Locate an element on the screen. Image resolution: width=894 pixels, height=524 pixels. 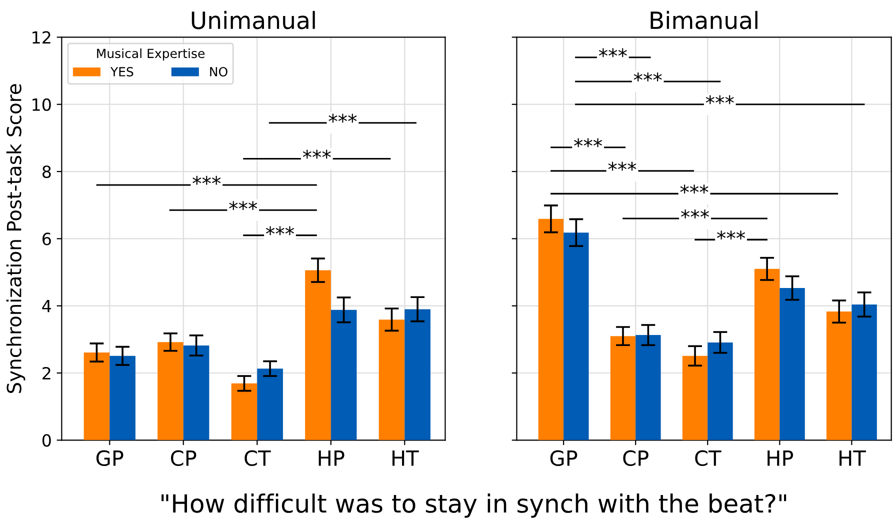
y-tick-label: 12 is located at coordinates (41, 37).